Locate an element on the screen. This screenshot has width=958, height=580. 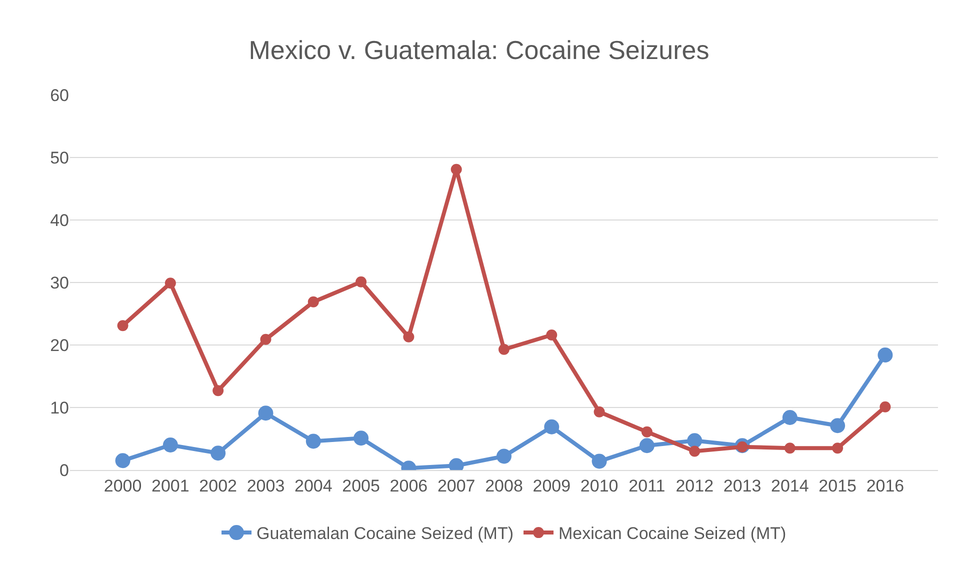
legend-label: Mexican Cocaine Seized (MT) is located at coordinates (672, 534).